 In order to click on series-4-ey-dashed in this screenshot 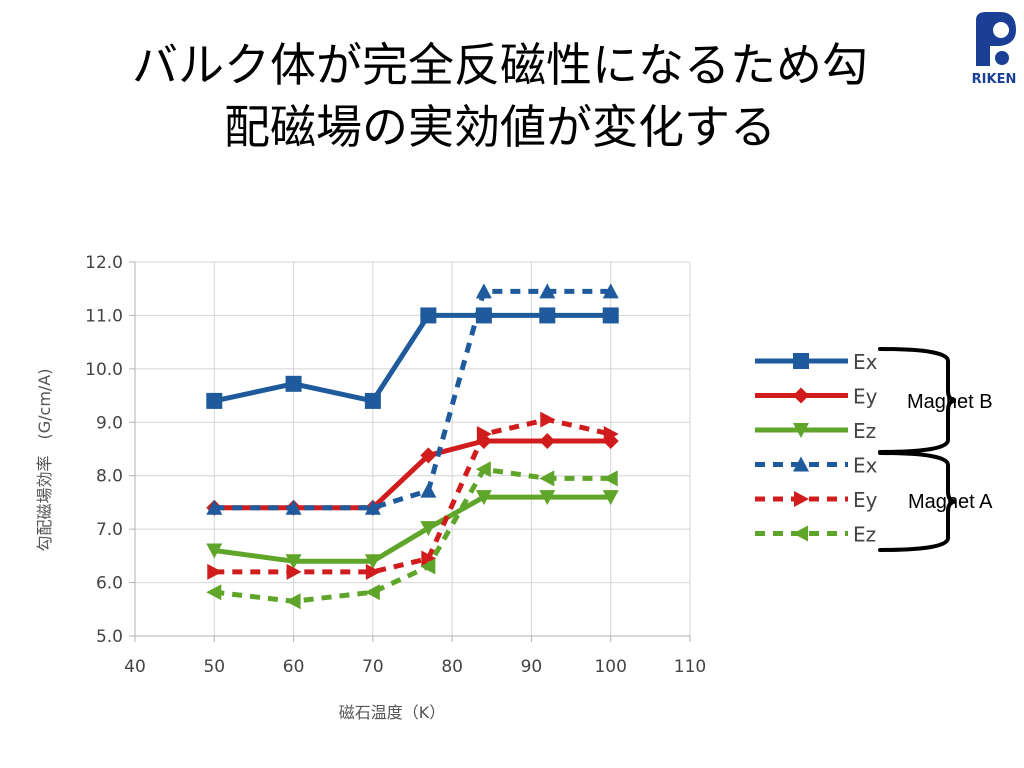, I will do `click(413, 495)`.